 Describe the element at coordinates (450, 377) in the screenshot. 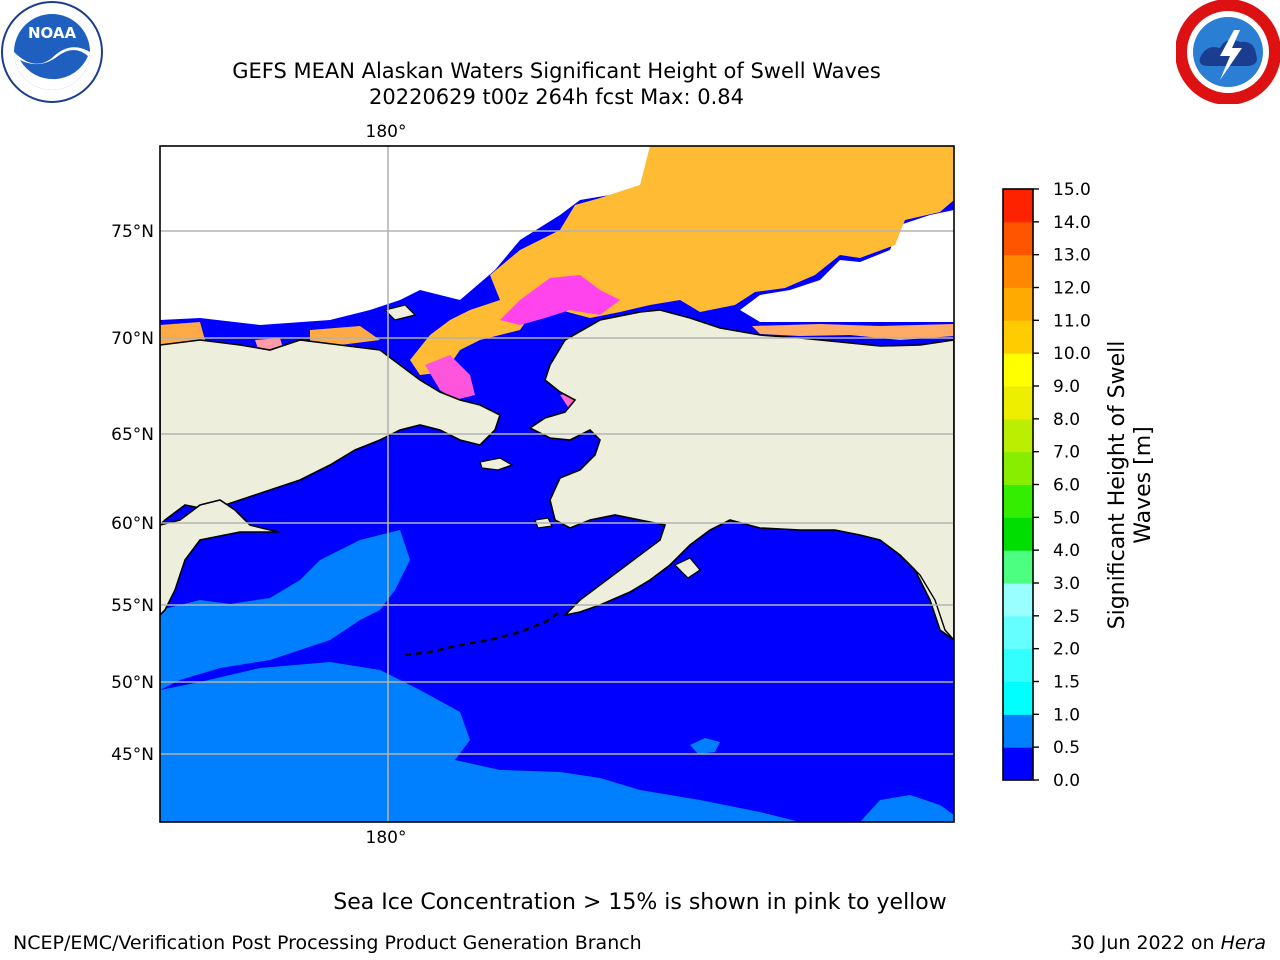

I see `sea-ice-pink-chukotka` at that location.